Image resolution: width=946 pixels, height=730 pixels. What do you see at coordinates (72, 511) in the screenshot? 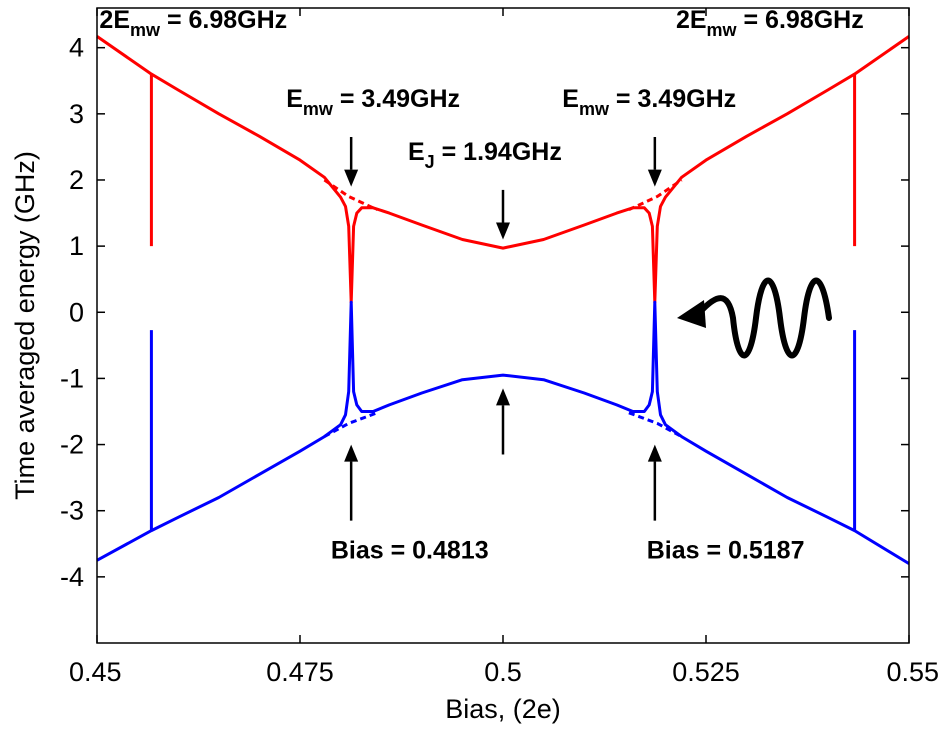
I see `y-tick-label: -3` at bounding box center [72, 511].